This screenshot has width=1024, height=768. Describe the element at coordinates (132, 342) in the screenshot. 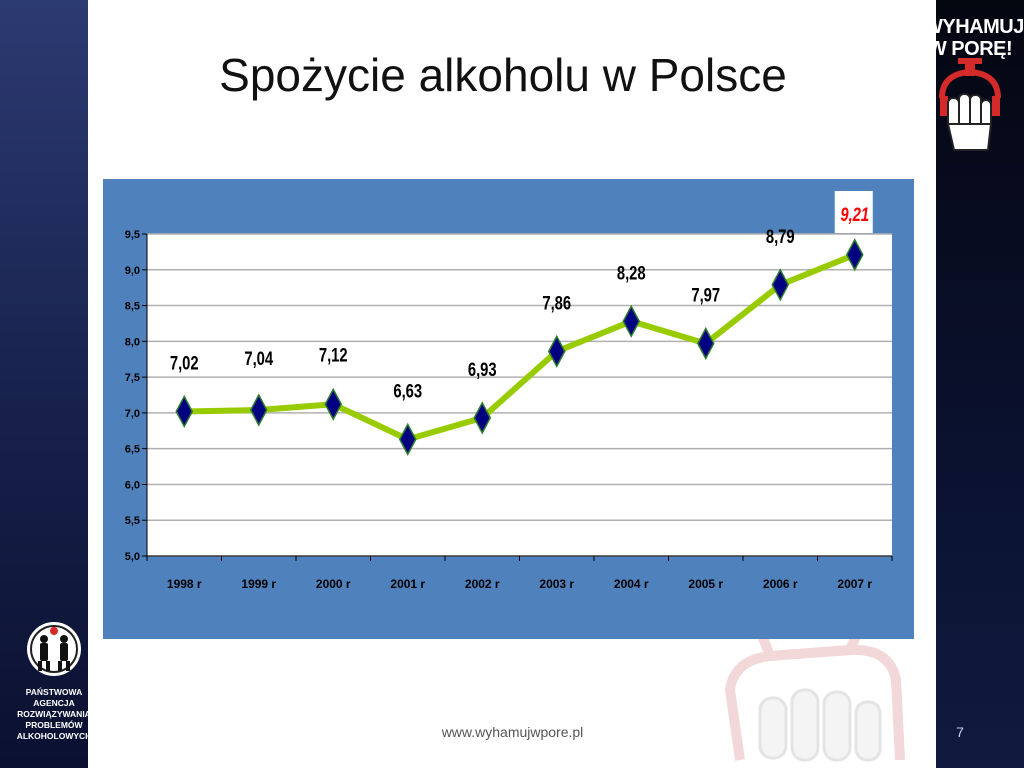

I see `y-tick-label: 8,0` at that location.